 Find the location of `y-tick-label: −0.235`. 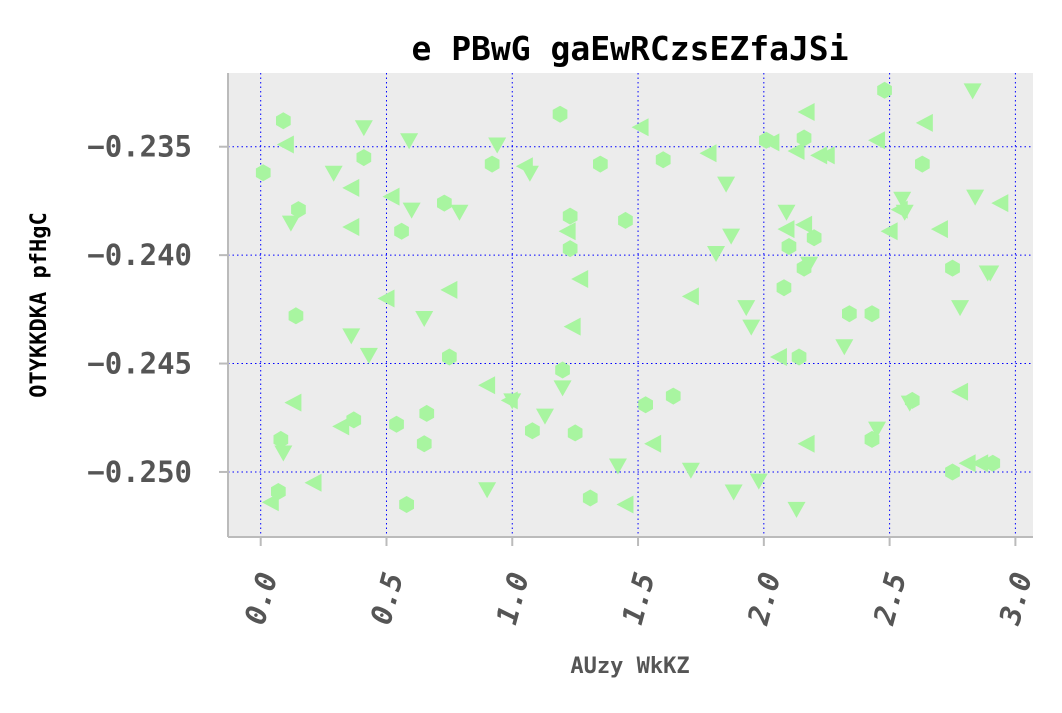

y-tick-label: −0.235 is located at coordinates (139, 147).